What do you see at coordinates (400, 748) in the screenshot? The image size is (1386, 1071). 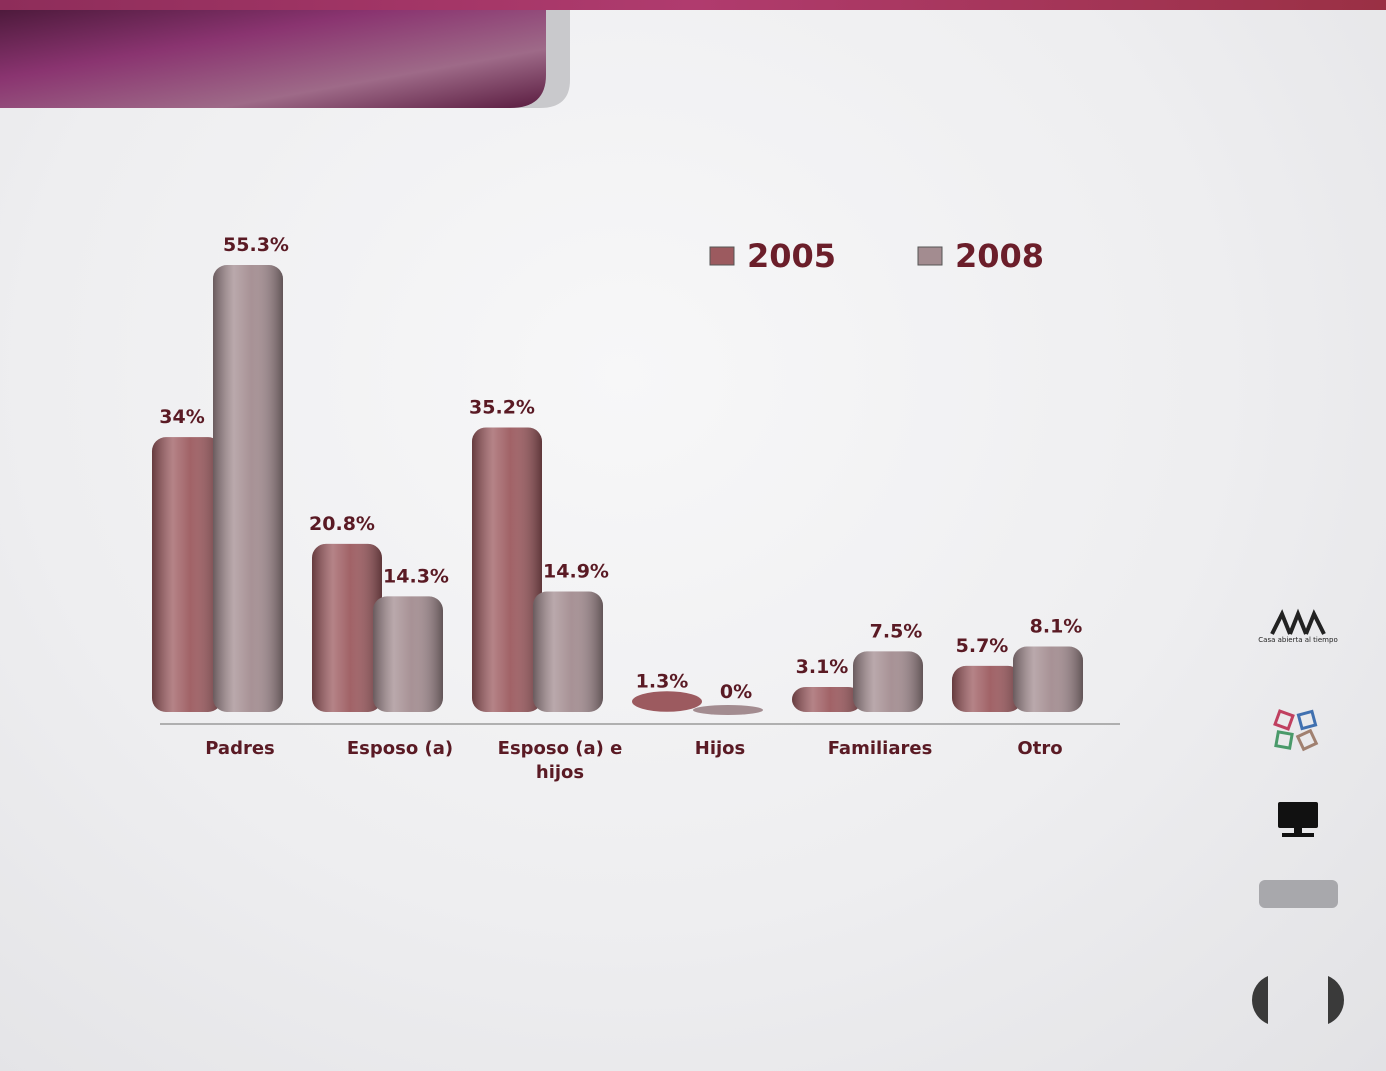 I see `x-tick-label: Esposo (a)` at bounding box center [400, 748].